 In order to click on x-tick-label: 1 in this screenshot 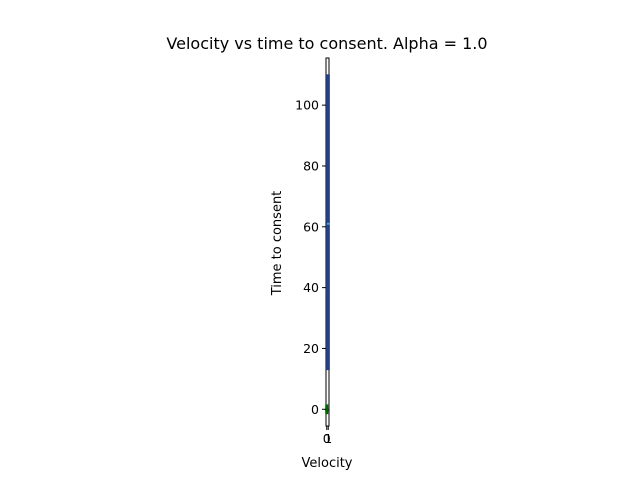, I will do `click(328, 438)`.